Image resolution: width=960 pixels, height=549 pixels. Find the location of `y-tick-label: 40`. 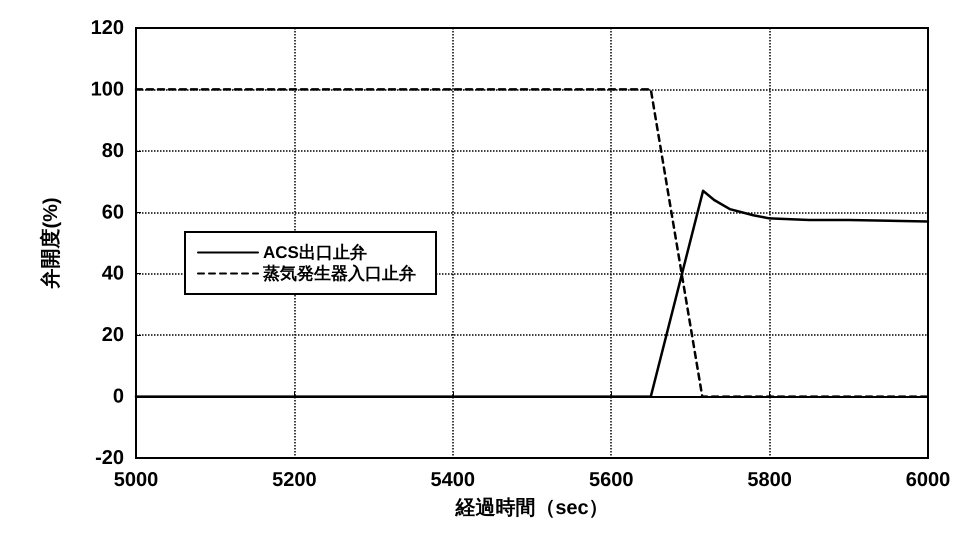

y-tick-label: 40 is located at coordinates (113, 273).